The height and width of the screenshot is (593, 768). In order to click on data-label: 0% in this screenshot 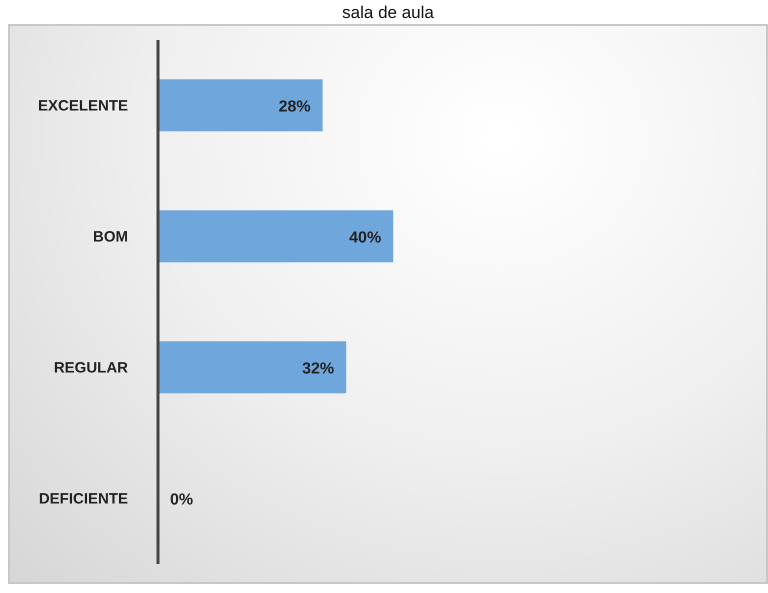, I will do `click(182, 499)`.